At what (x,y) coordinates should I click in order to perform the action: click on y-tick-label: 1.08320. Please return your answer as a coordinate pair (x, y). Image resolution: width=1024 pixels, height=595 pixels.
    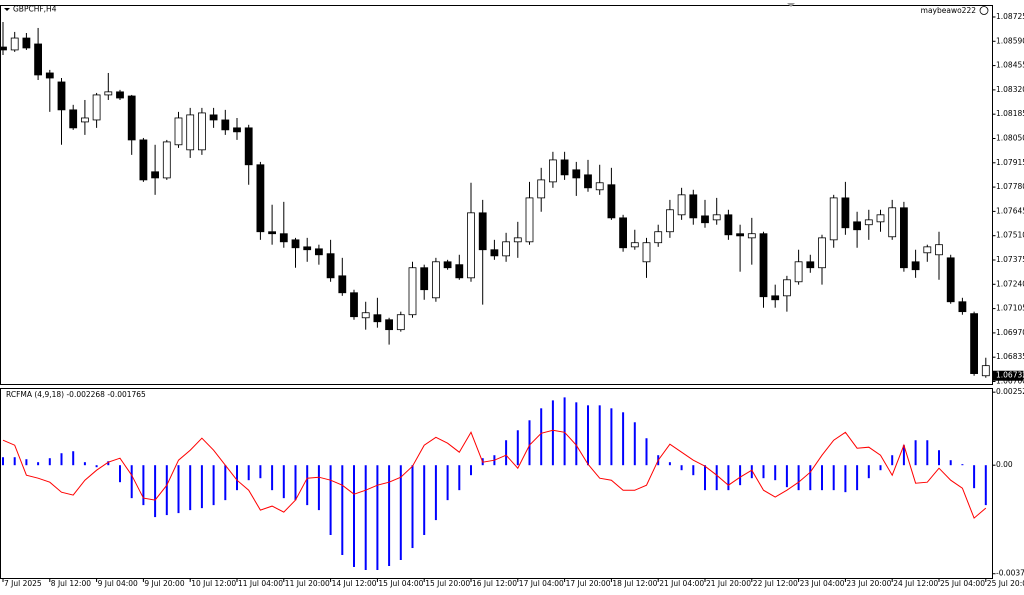
    Looking at the image, I should click on (1010, 89).